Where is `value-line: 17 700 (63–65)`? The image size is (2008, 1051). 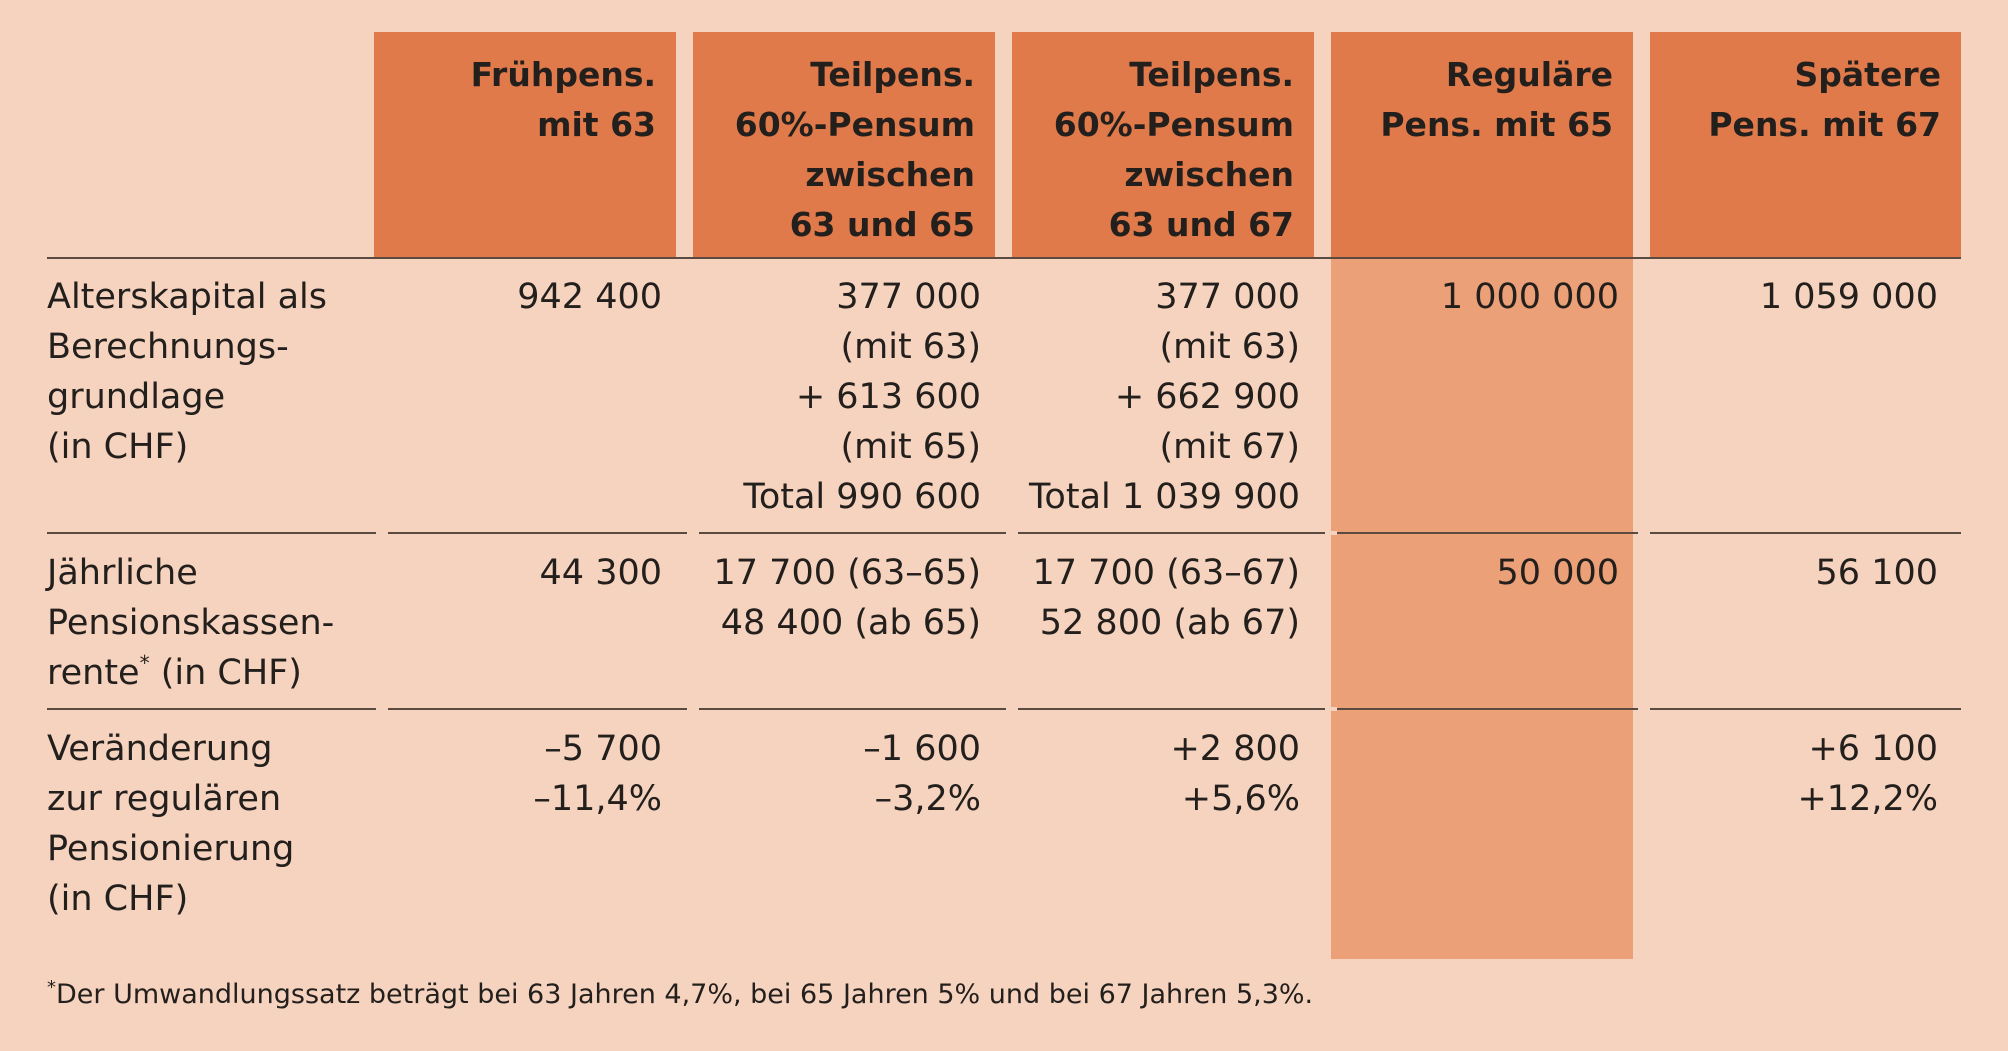 value-line: 17 700 (63–65) is located at coordinates (847, 573).